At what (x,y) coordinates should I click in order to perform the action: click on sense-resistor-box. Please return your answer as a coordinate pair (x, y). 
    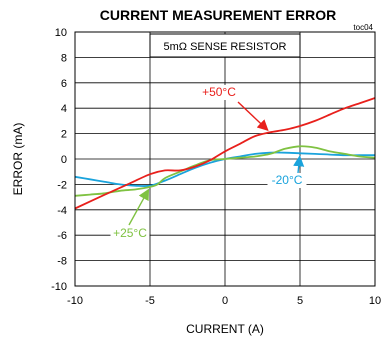
    Looking at the image, I should click on (225, 45).